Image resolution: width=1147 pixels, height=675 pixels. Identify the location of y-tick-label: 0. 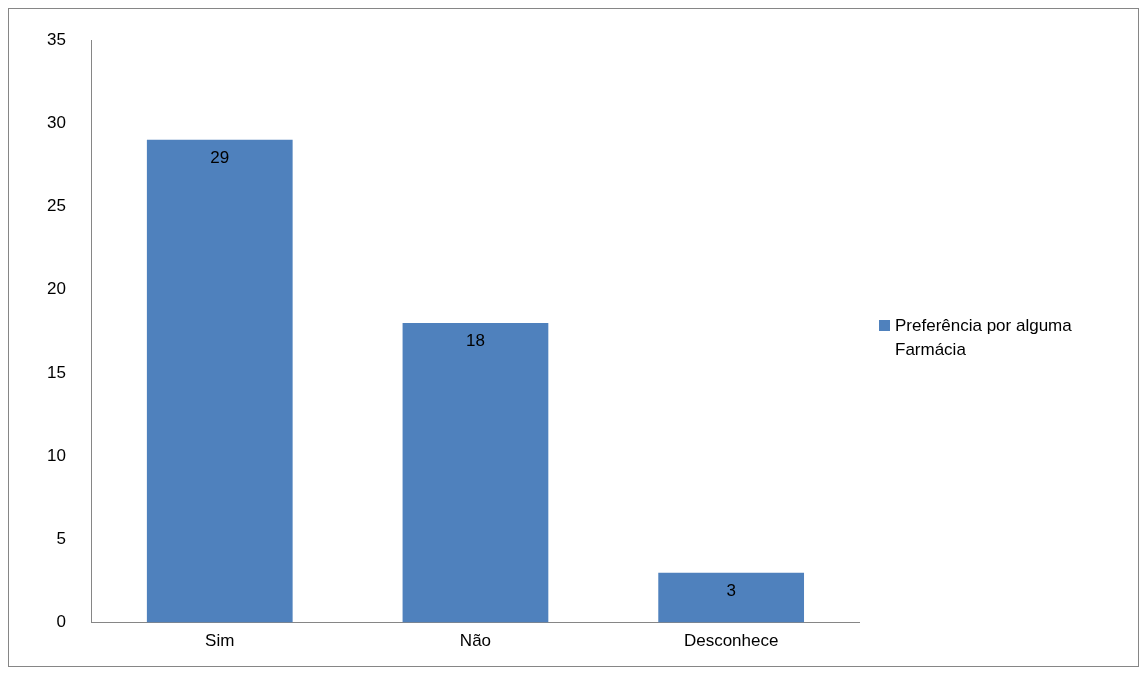
(61, 622).